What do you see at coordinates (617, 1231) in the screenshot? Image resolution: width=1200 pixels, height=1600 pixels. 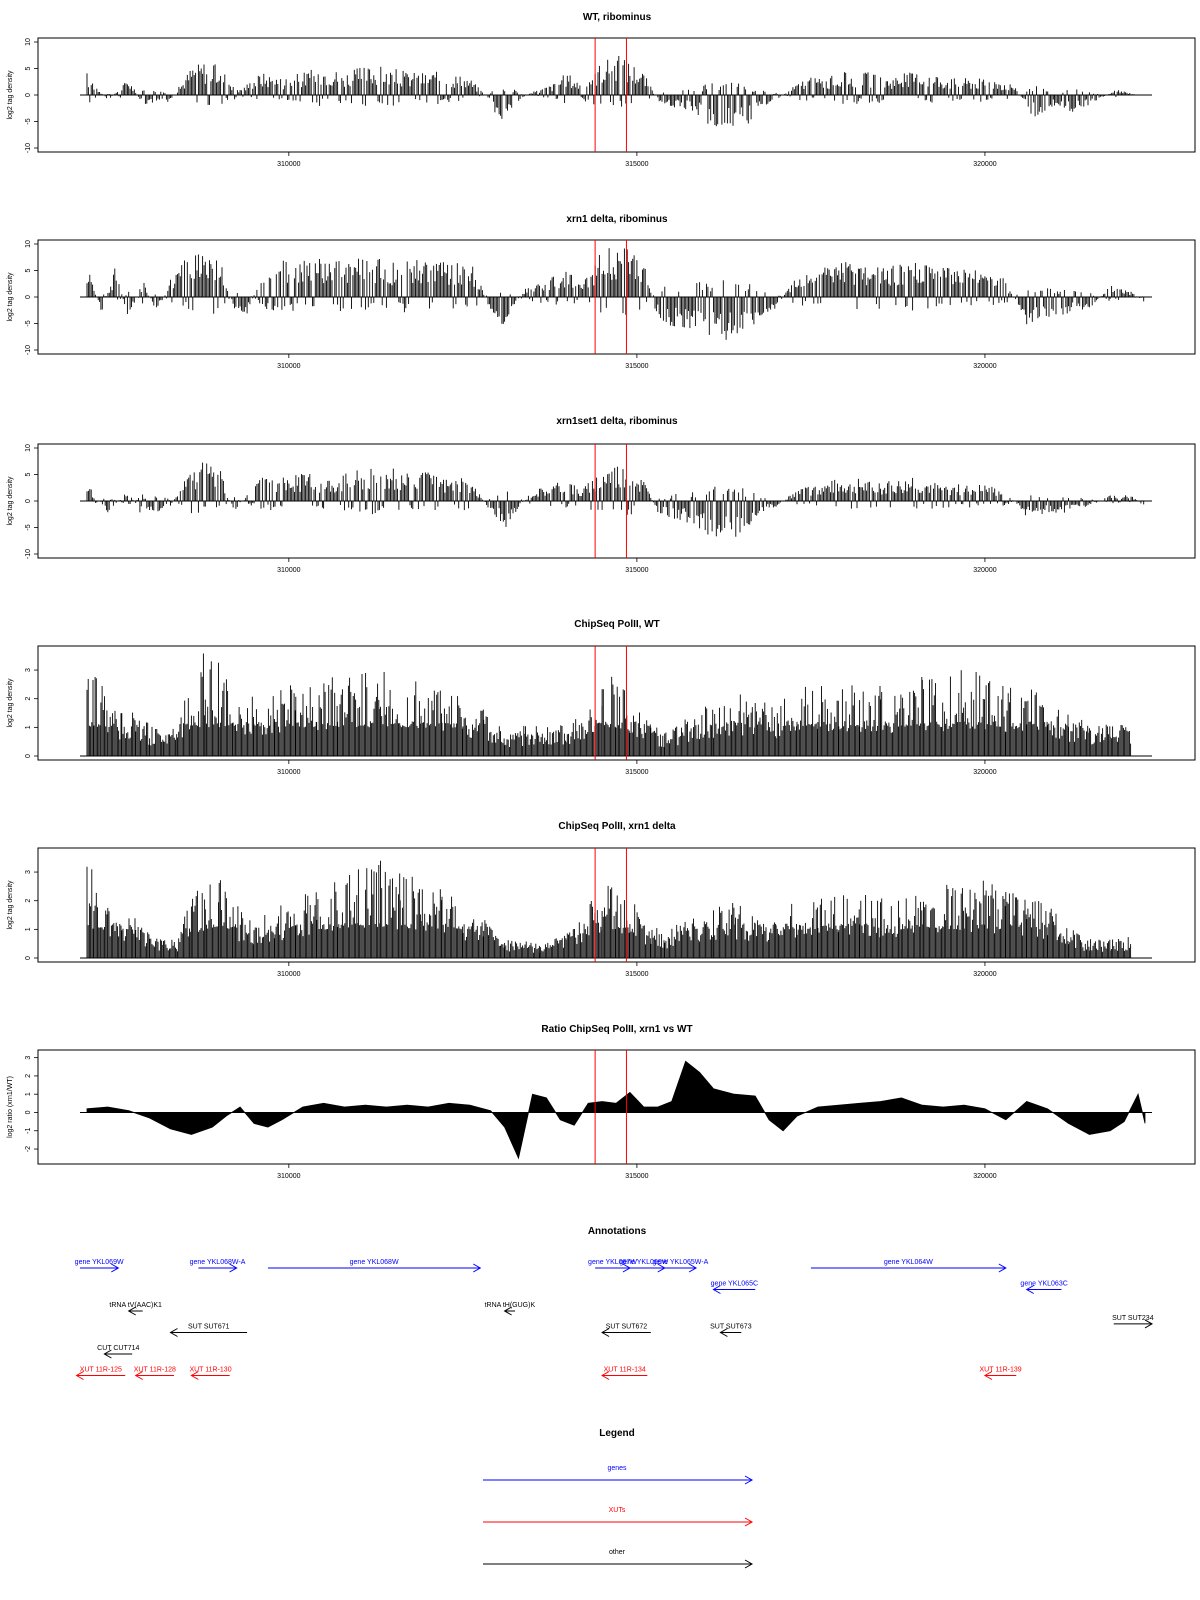 I see `annotations-title: Annotations` at bounding box center [617, 1231].